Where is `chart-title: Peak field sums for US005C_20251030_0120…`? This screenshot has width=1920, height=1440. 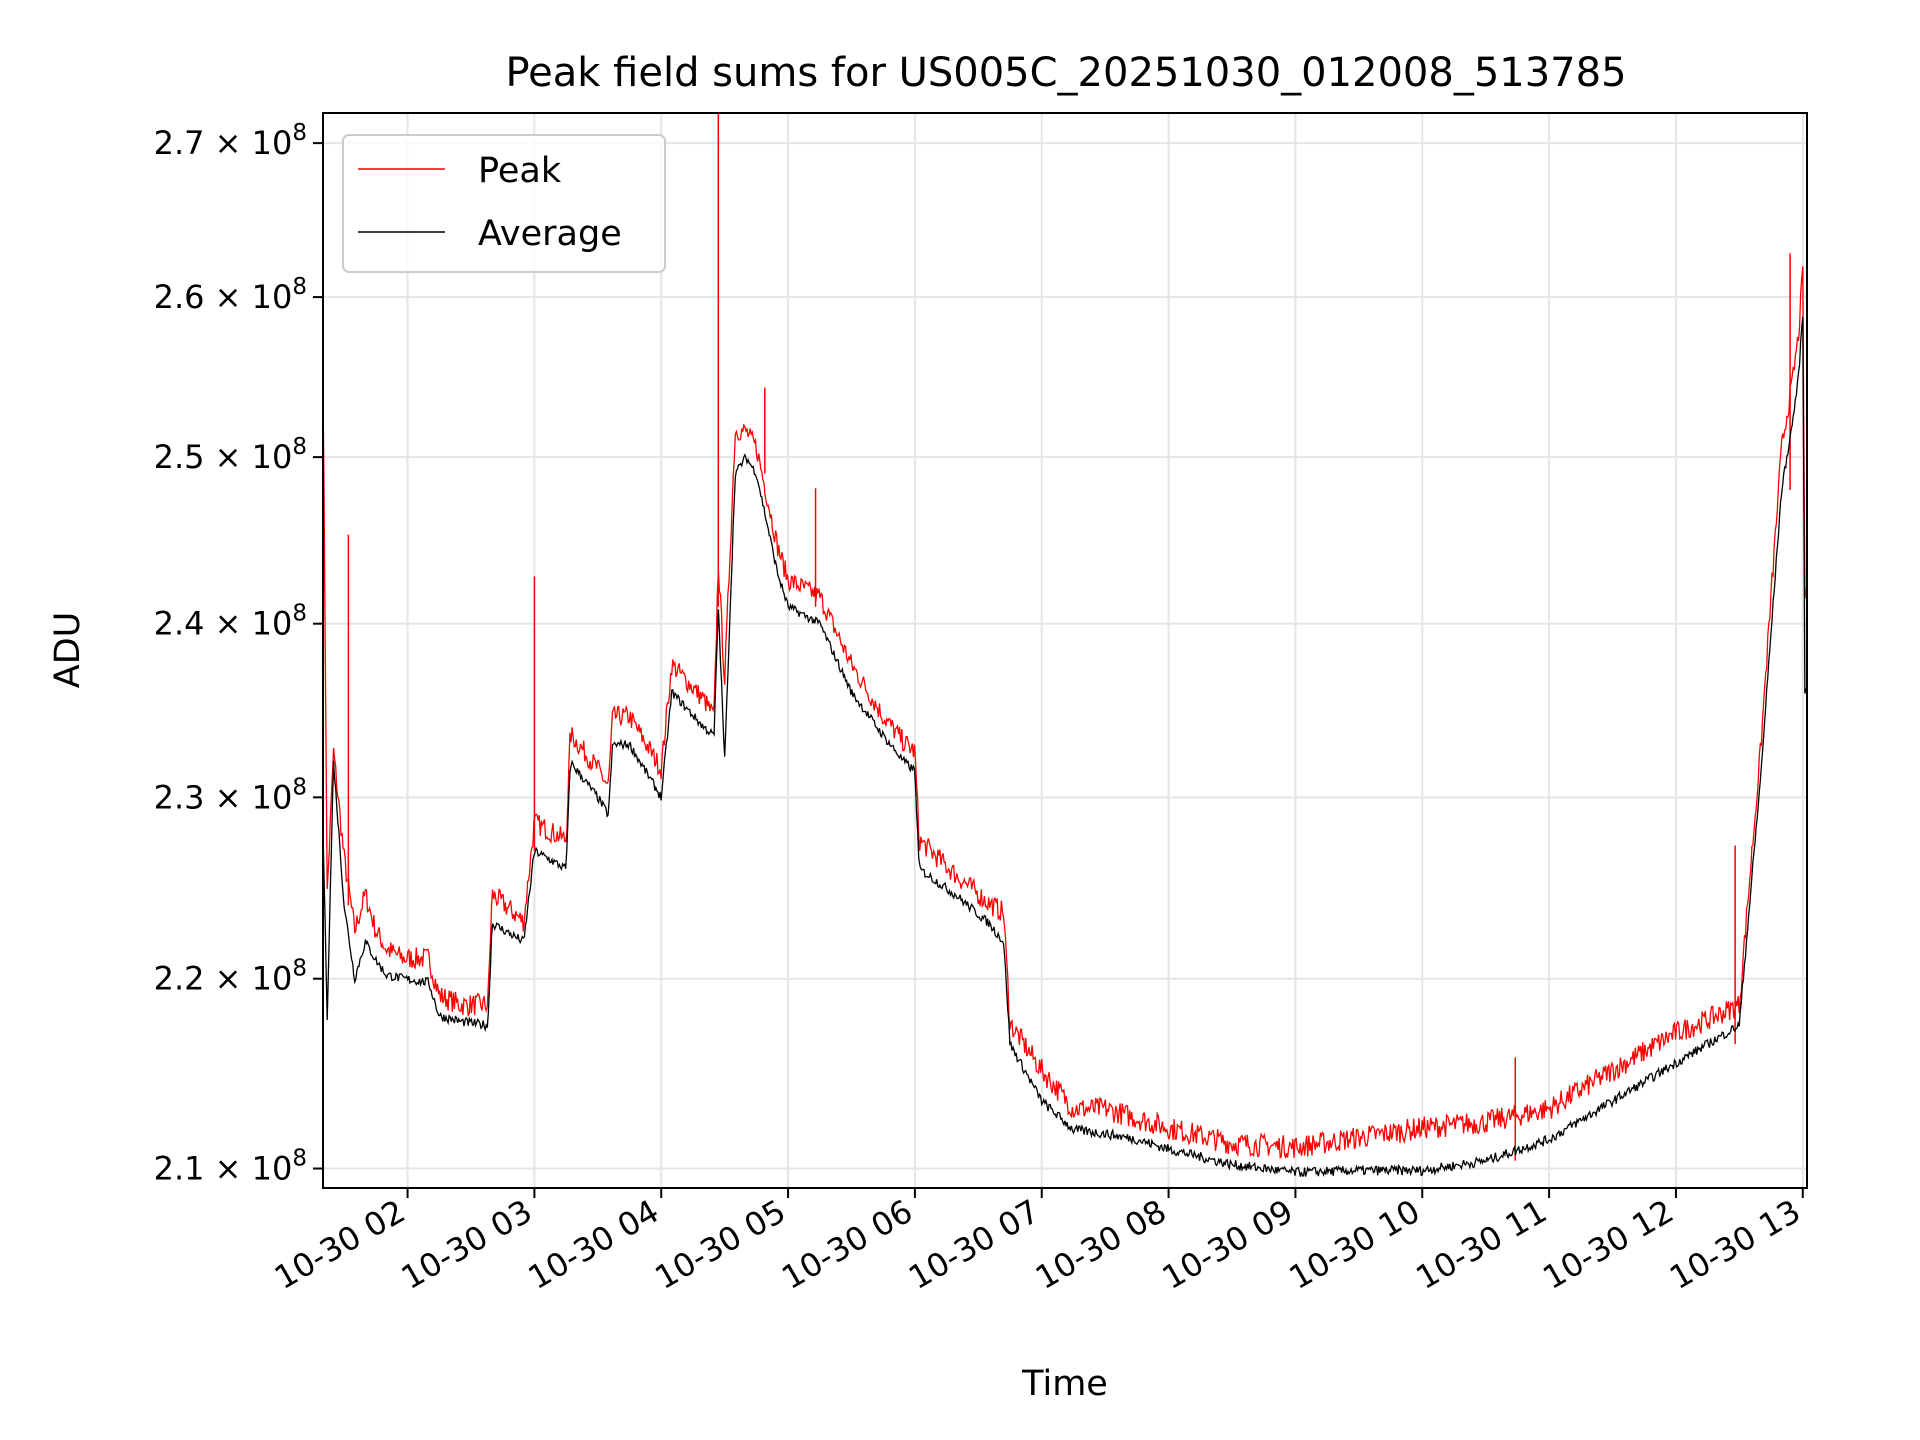
chart-title: Peak field sums for US005C_20251030_0120… is located at coordinates (1065, 73).